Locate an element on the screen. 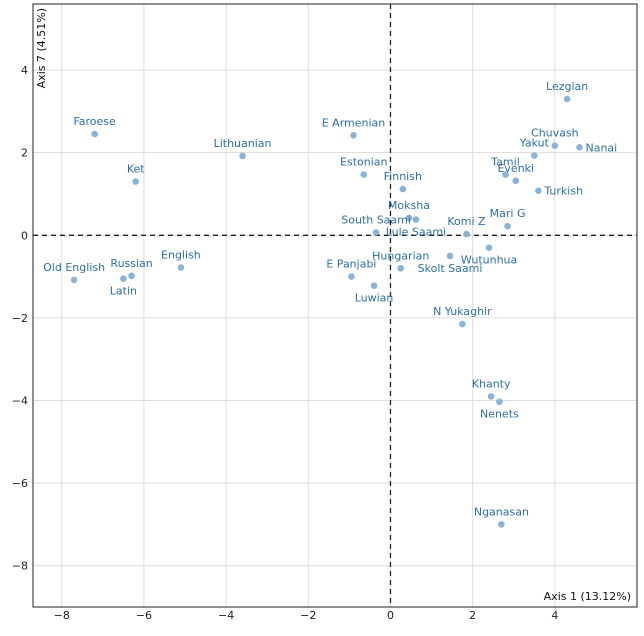 The image size is (644, 636). y-tick-label: −8 is located at coordinates (20, 566).